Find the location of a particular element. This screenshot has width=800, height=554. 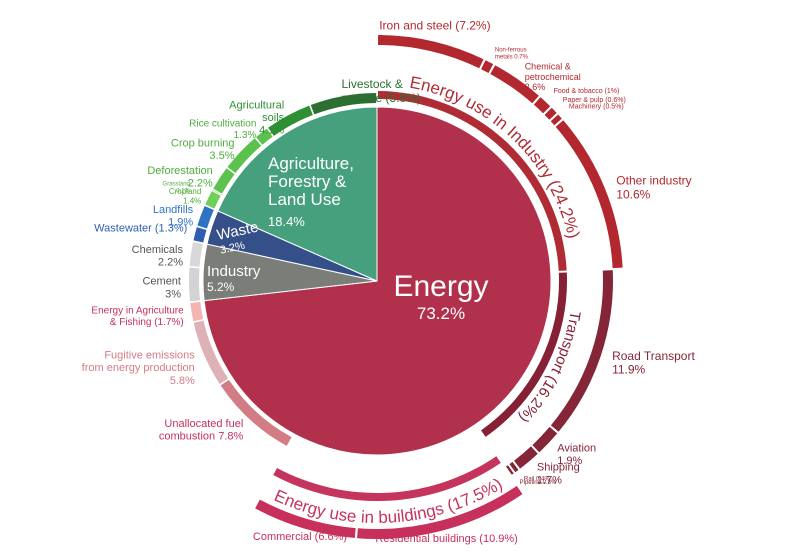

ring-label-crop-burning: Crop burning 3.5% is located at coordinates (203, 149).